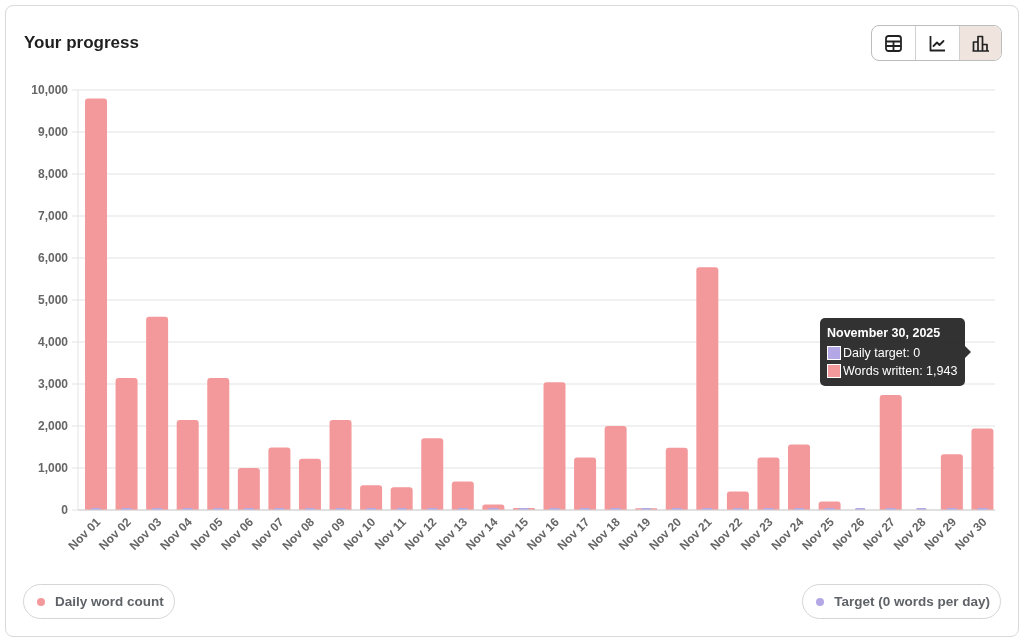 The width and height of the screenshot is (1024, 642). What do you see at coordinates (53, 468) in the screenshot?
I see `y-tick-label: 1,000` at bounding box center [53, 468].